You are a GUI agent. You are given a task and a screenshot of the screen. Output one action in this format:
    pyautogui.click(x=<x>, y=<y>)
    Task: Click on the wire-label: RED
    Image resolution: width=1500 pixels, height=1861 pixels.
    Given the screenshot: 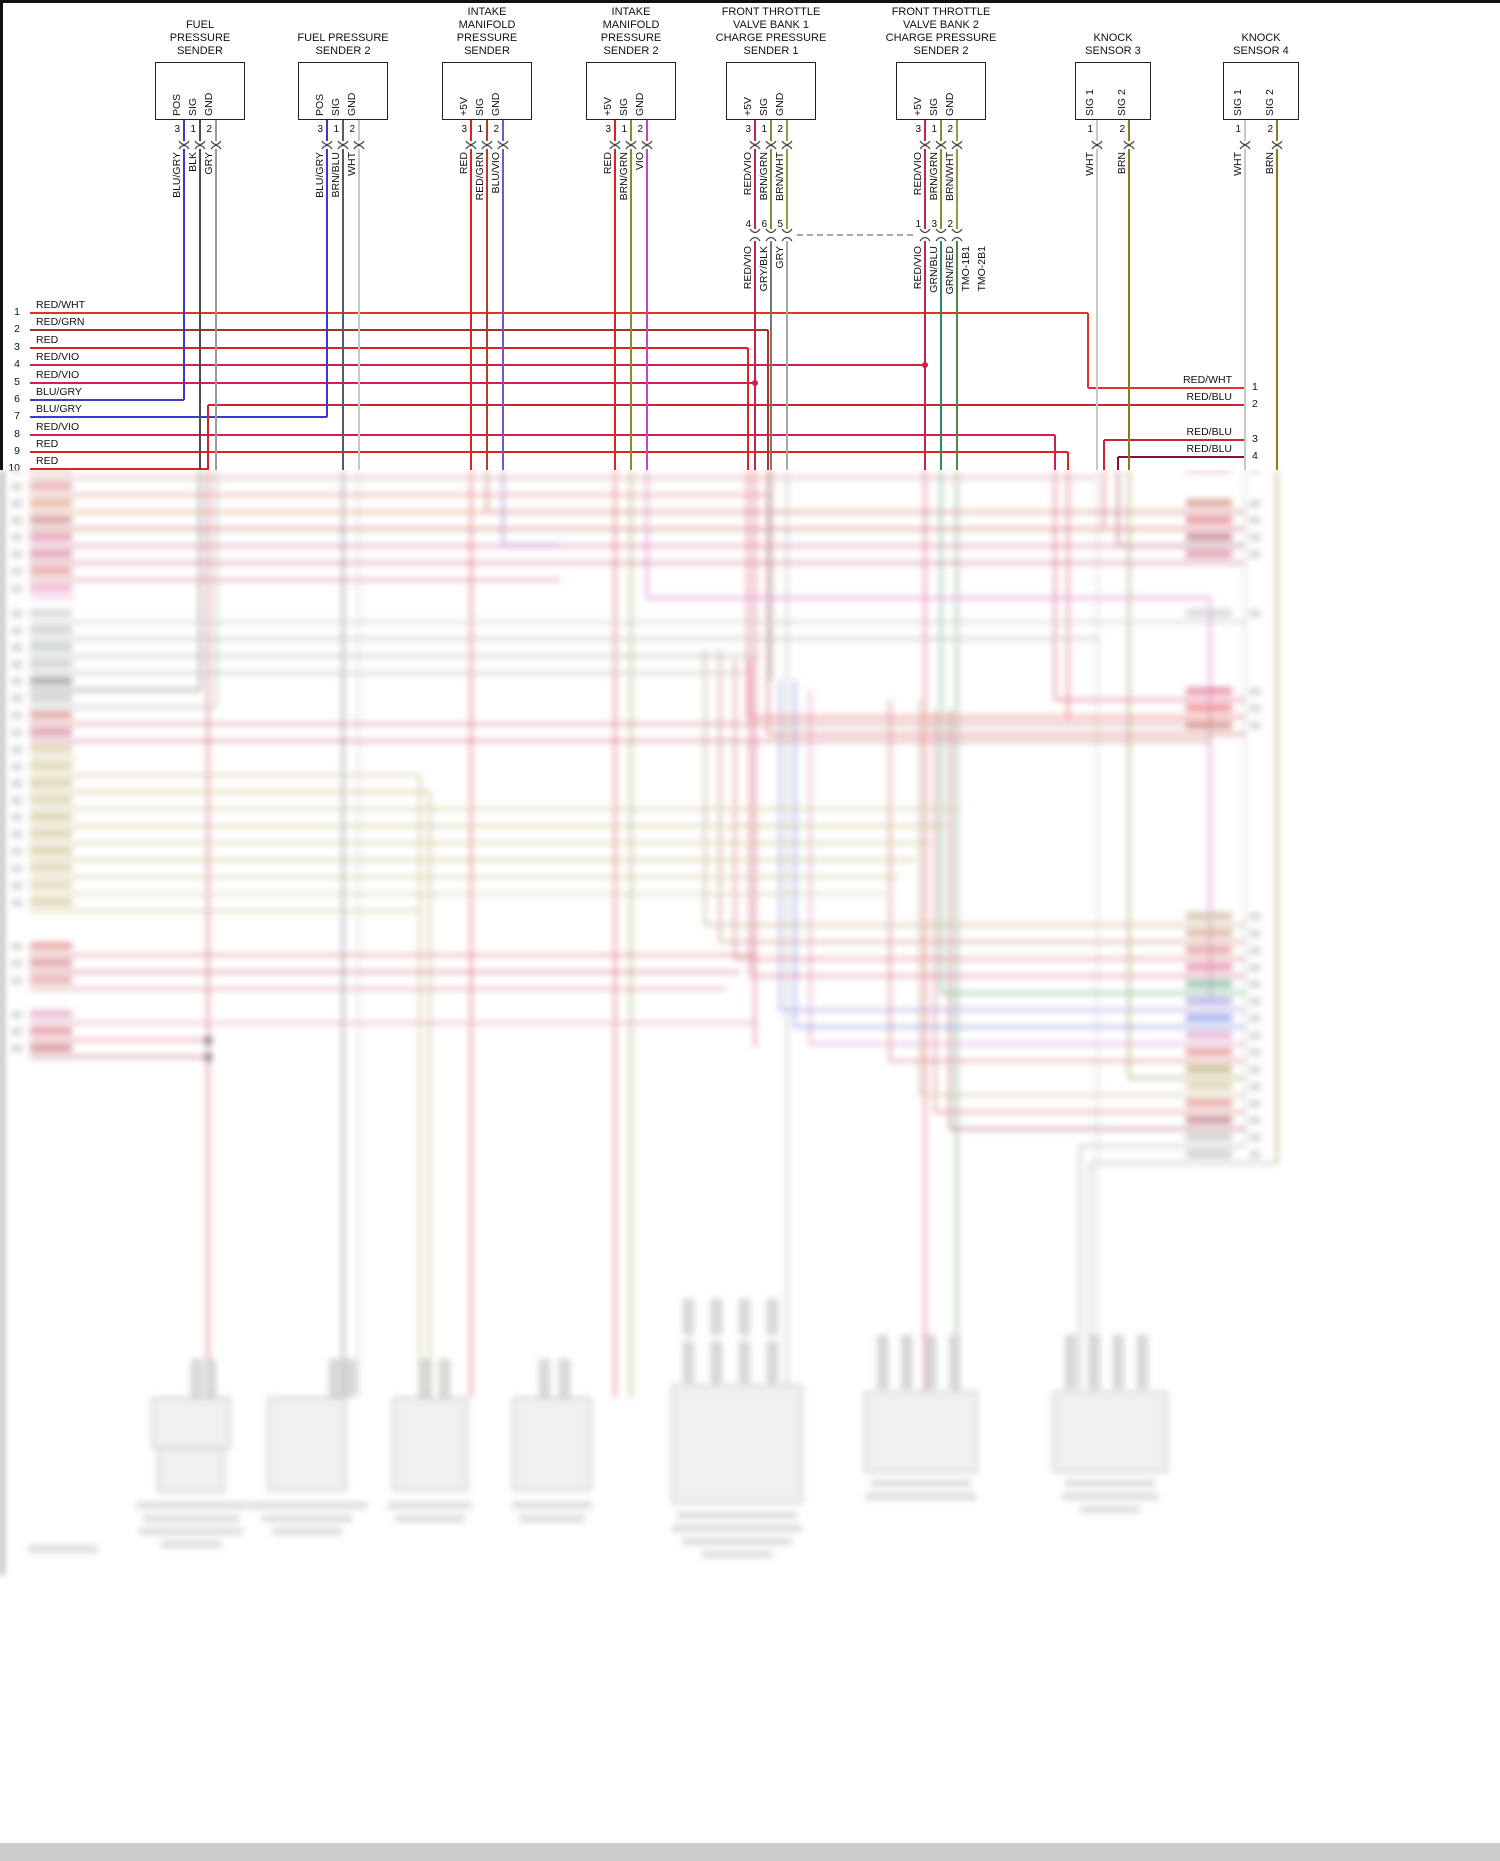 What is the action you would take?
    pyautogui.click(x=608, y=163)
    